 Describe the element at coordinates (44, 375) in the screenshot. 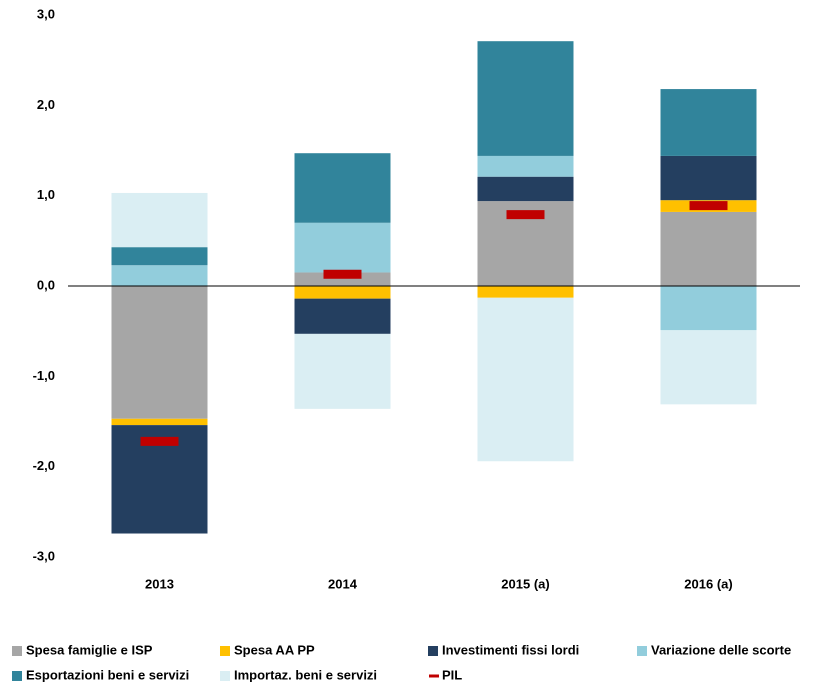

I see `y-tick-label: -1,0` at that location.